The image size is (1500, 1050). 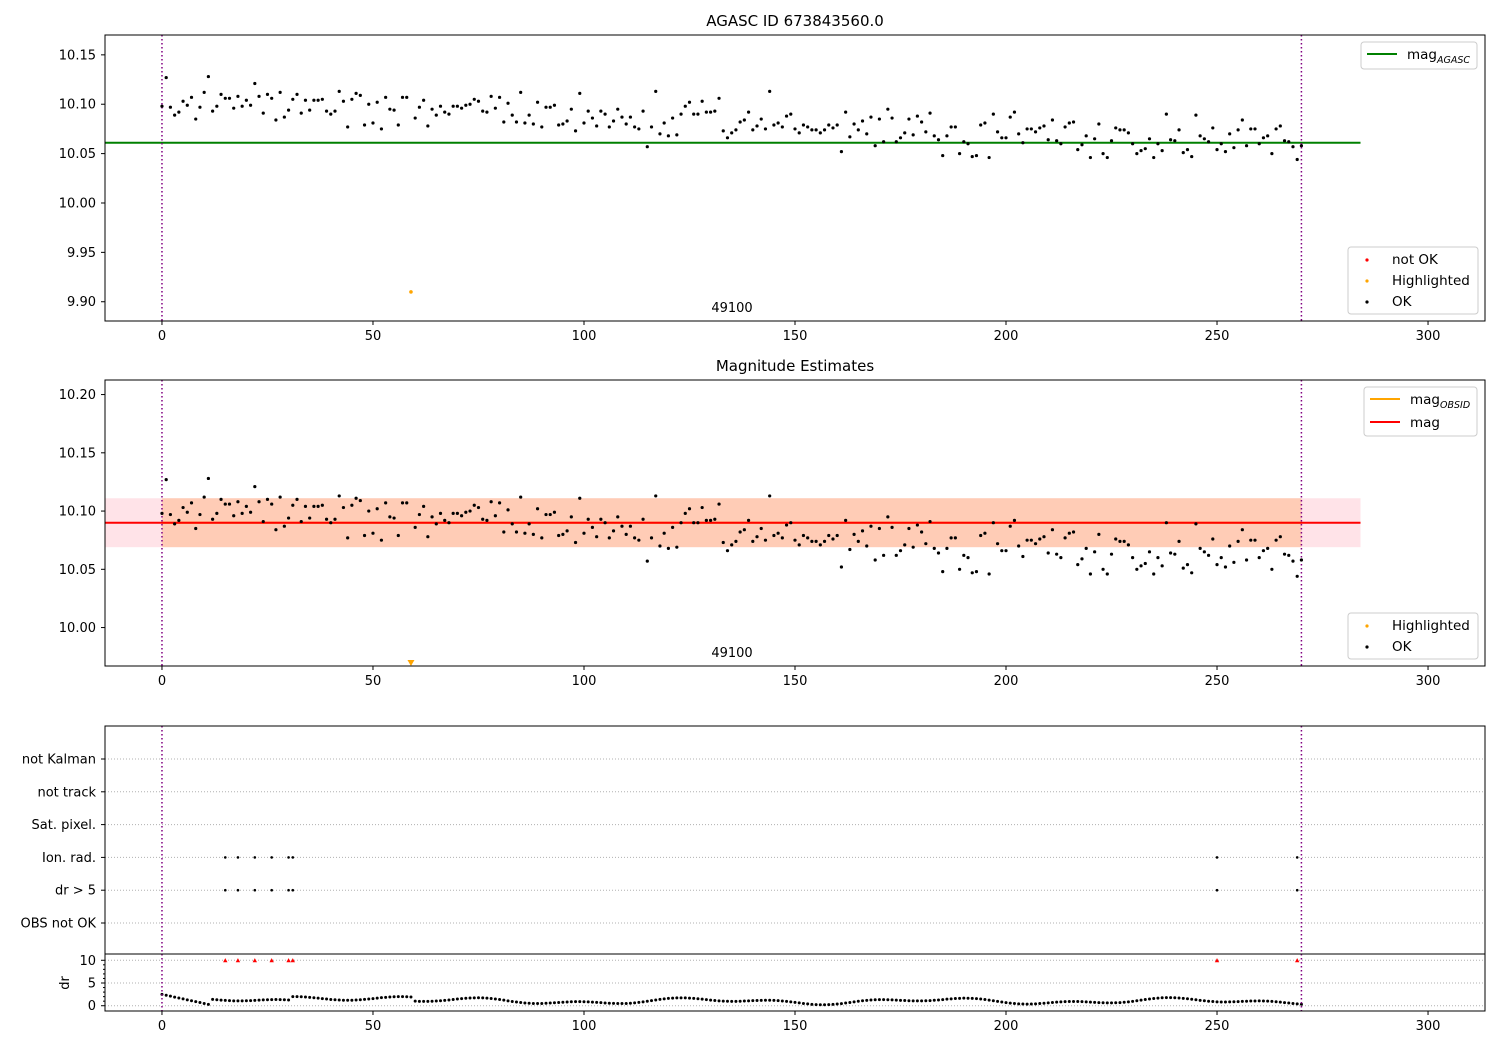 I want to click on x-tick-label: 200, so click(x=1006, y=681).